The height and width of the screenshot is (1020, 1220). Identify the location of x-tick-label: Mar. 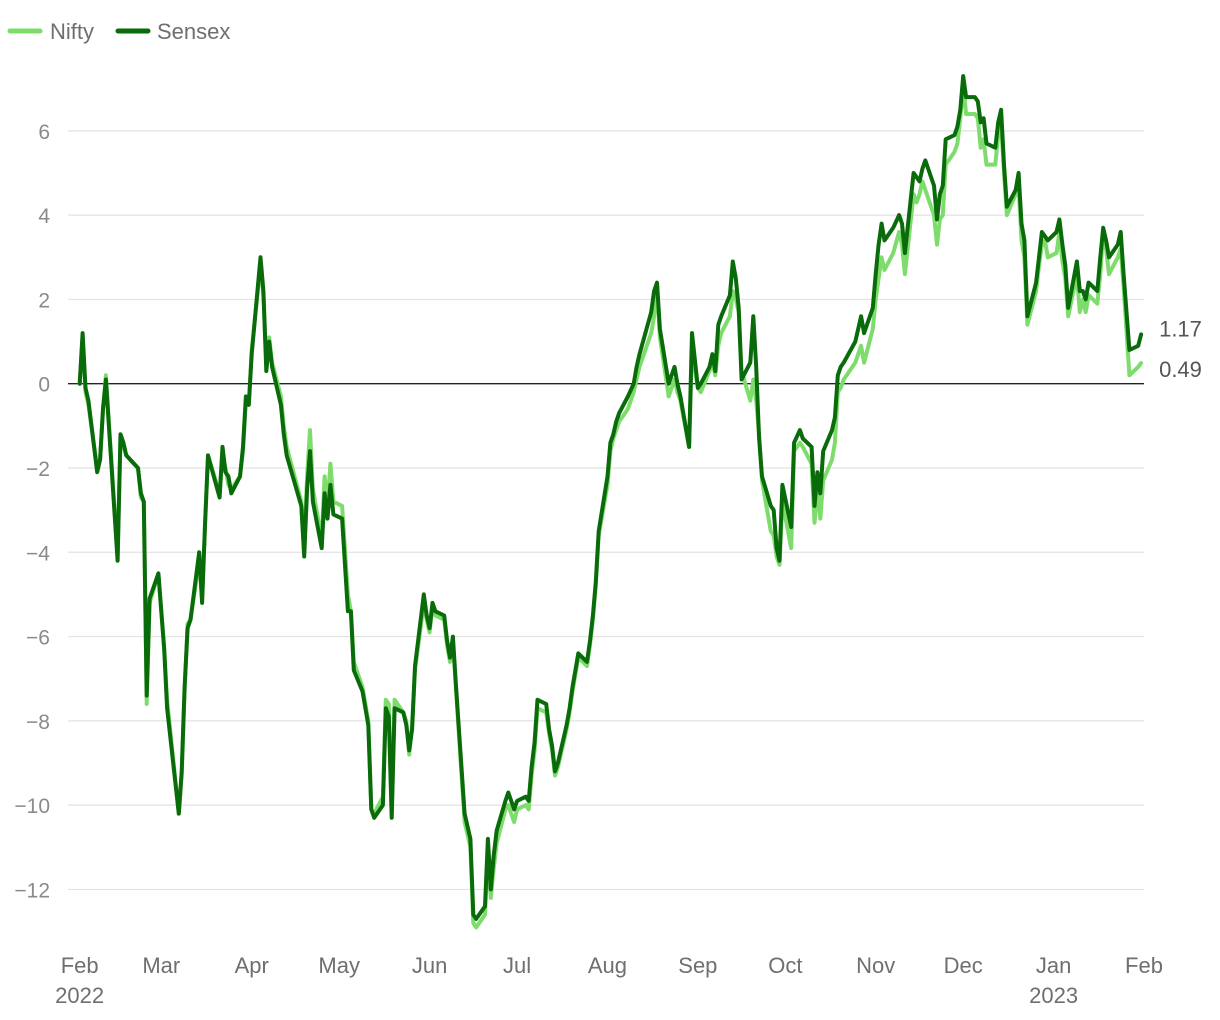
(161, 965).